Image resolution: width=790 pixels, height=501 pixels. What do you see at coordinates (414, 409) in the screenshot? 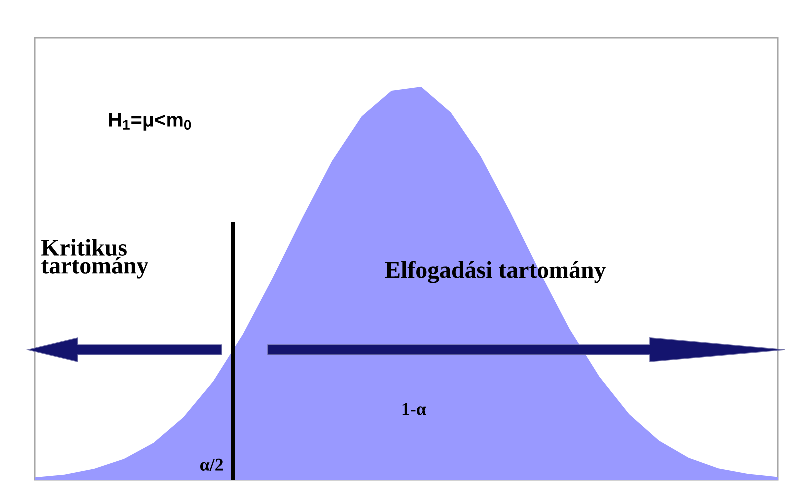
I see `annotation: 1-α` at bounding box center [414, 409].